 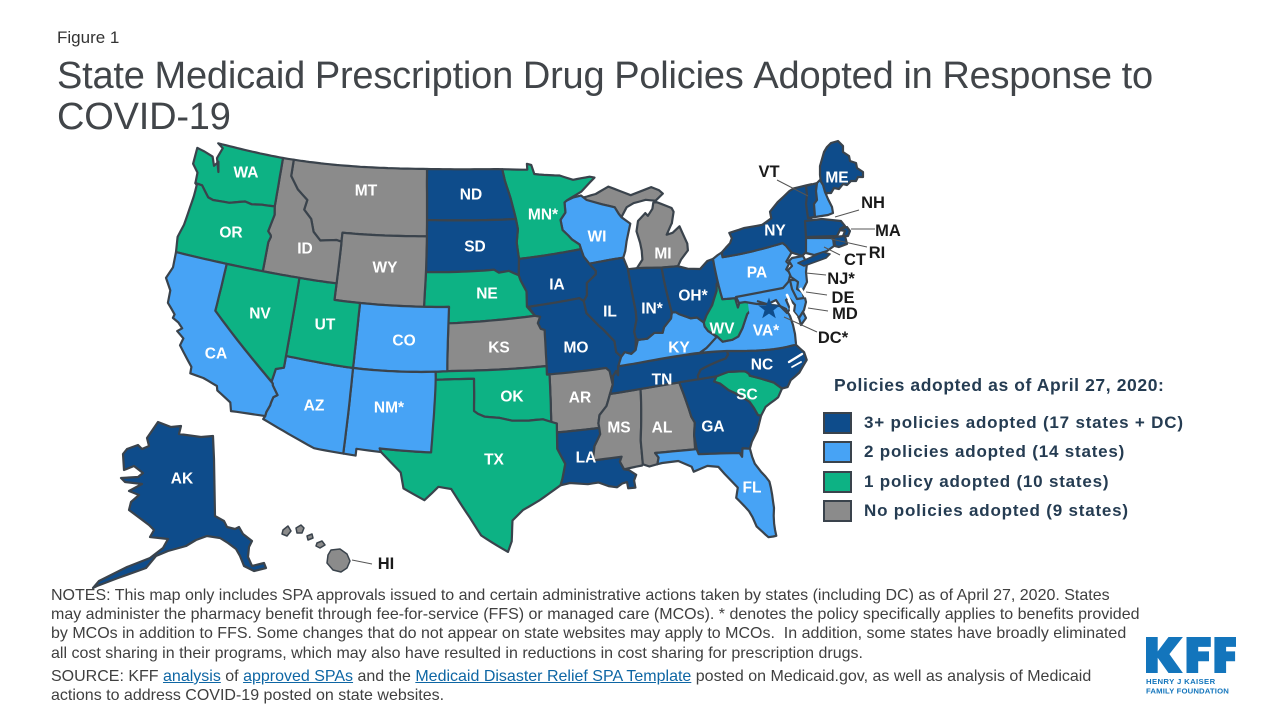 What do you see at coordinates (888, 231) in the screenshot?
I see `svg-text: MA` at bounding box center [888, 231].